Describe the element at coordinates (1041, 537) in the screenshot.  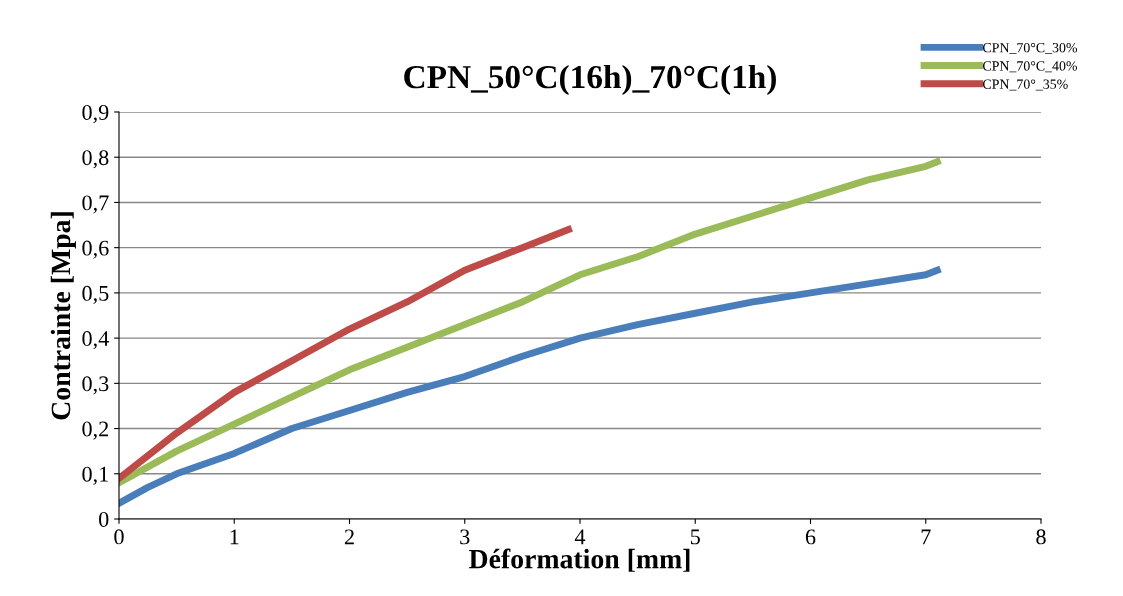
I see `x-tick-label: 8` at that location.